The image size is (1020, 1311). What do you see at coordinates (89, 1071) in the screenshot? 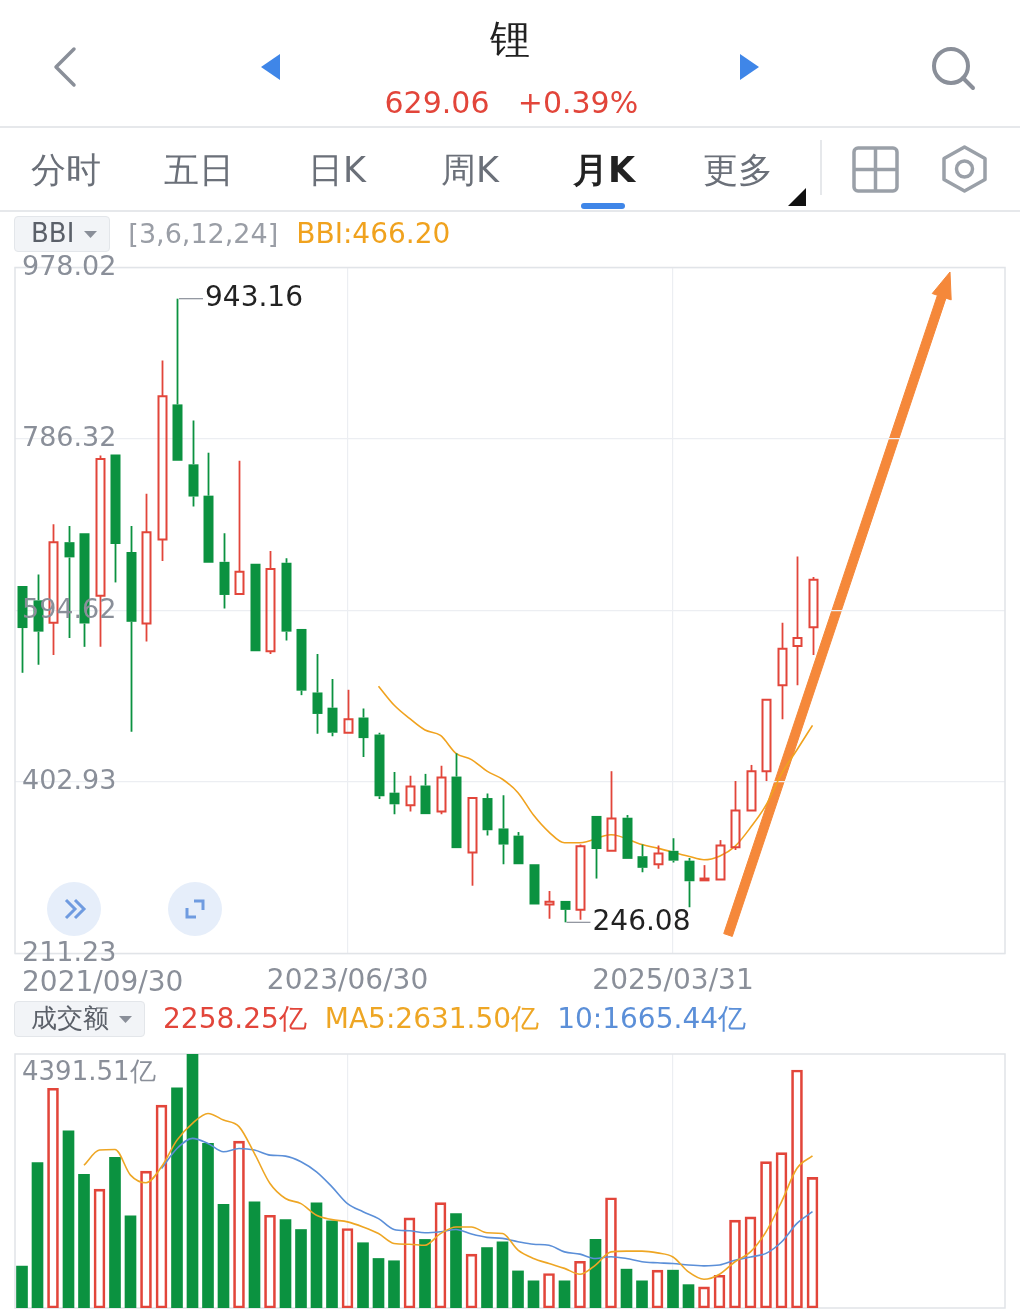
I see `annotation: 4391.51亿` at bounding box center [89, 1071].